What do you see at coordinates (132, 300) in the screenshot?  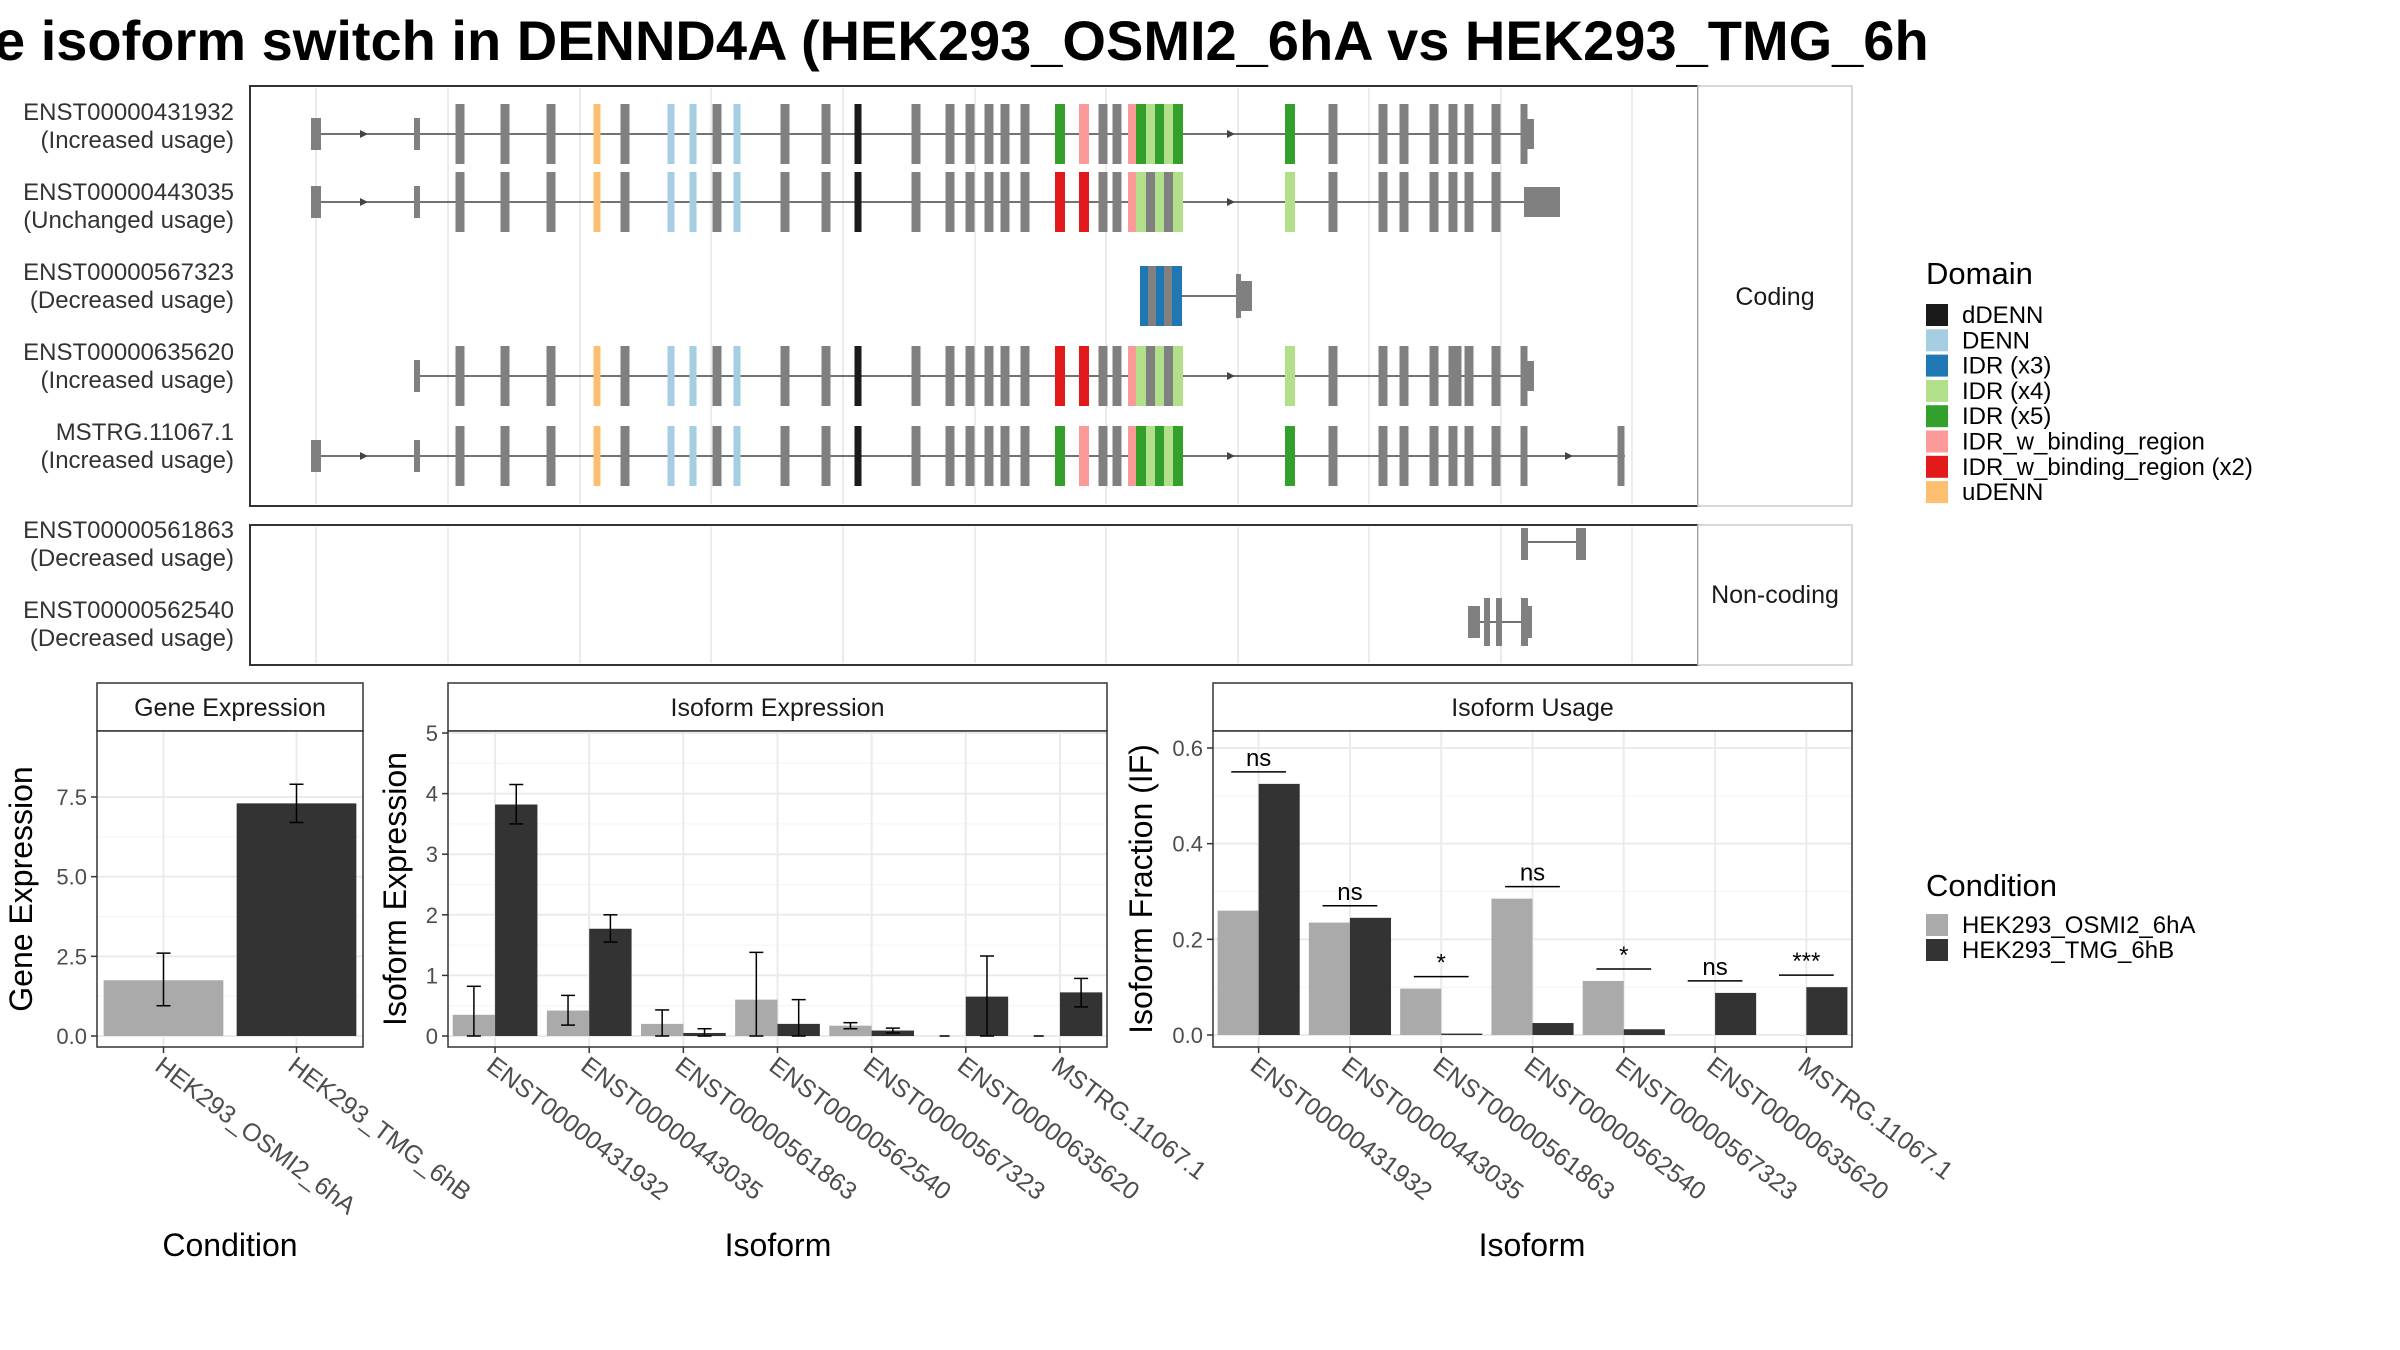 I see `transcript-usage-label: (Decreased usage)` at bounding box center [132, 300].